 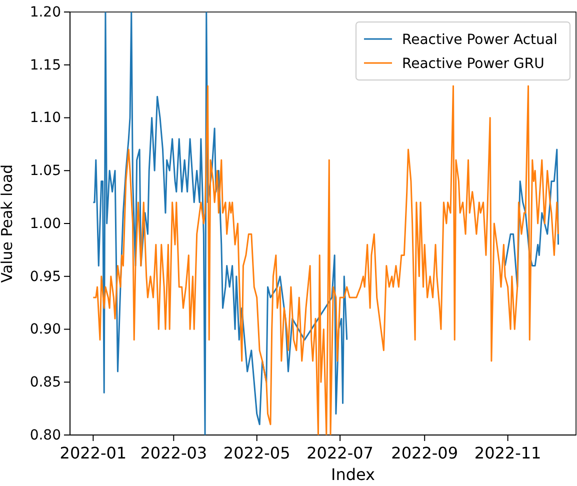 I want to click on x-tick-label: 2022-03, so click(x=174, y=452).